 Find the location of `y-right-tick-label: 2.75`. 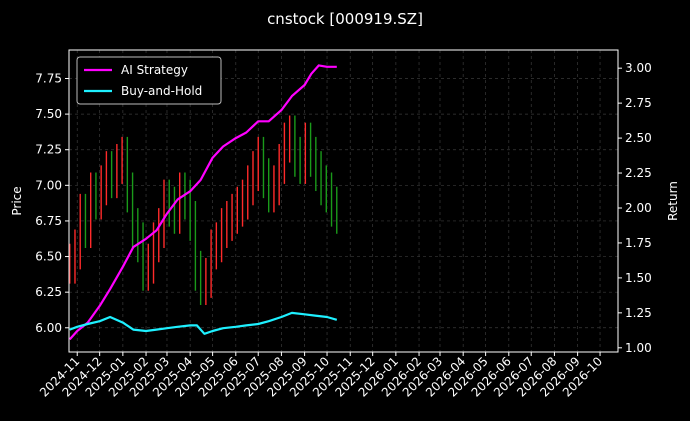

y-right-tick-label: 2.75 is located at coordinates (638, 103).